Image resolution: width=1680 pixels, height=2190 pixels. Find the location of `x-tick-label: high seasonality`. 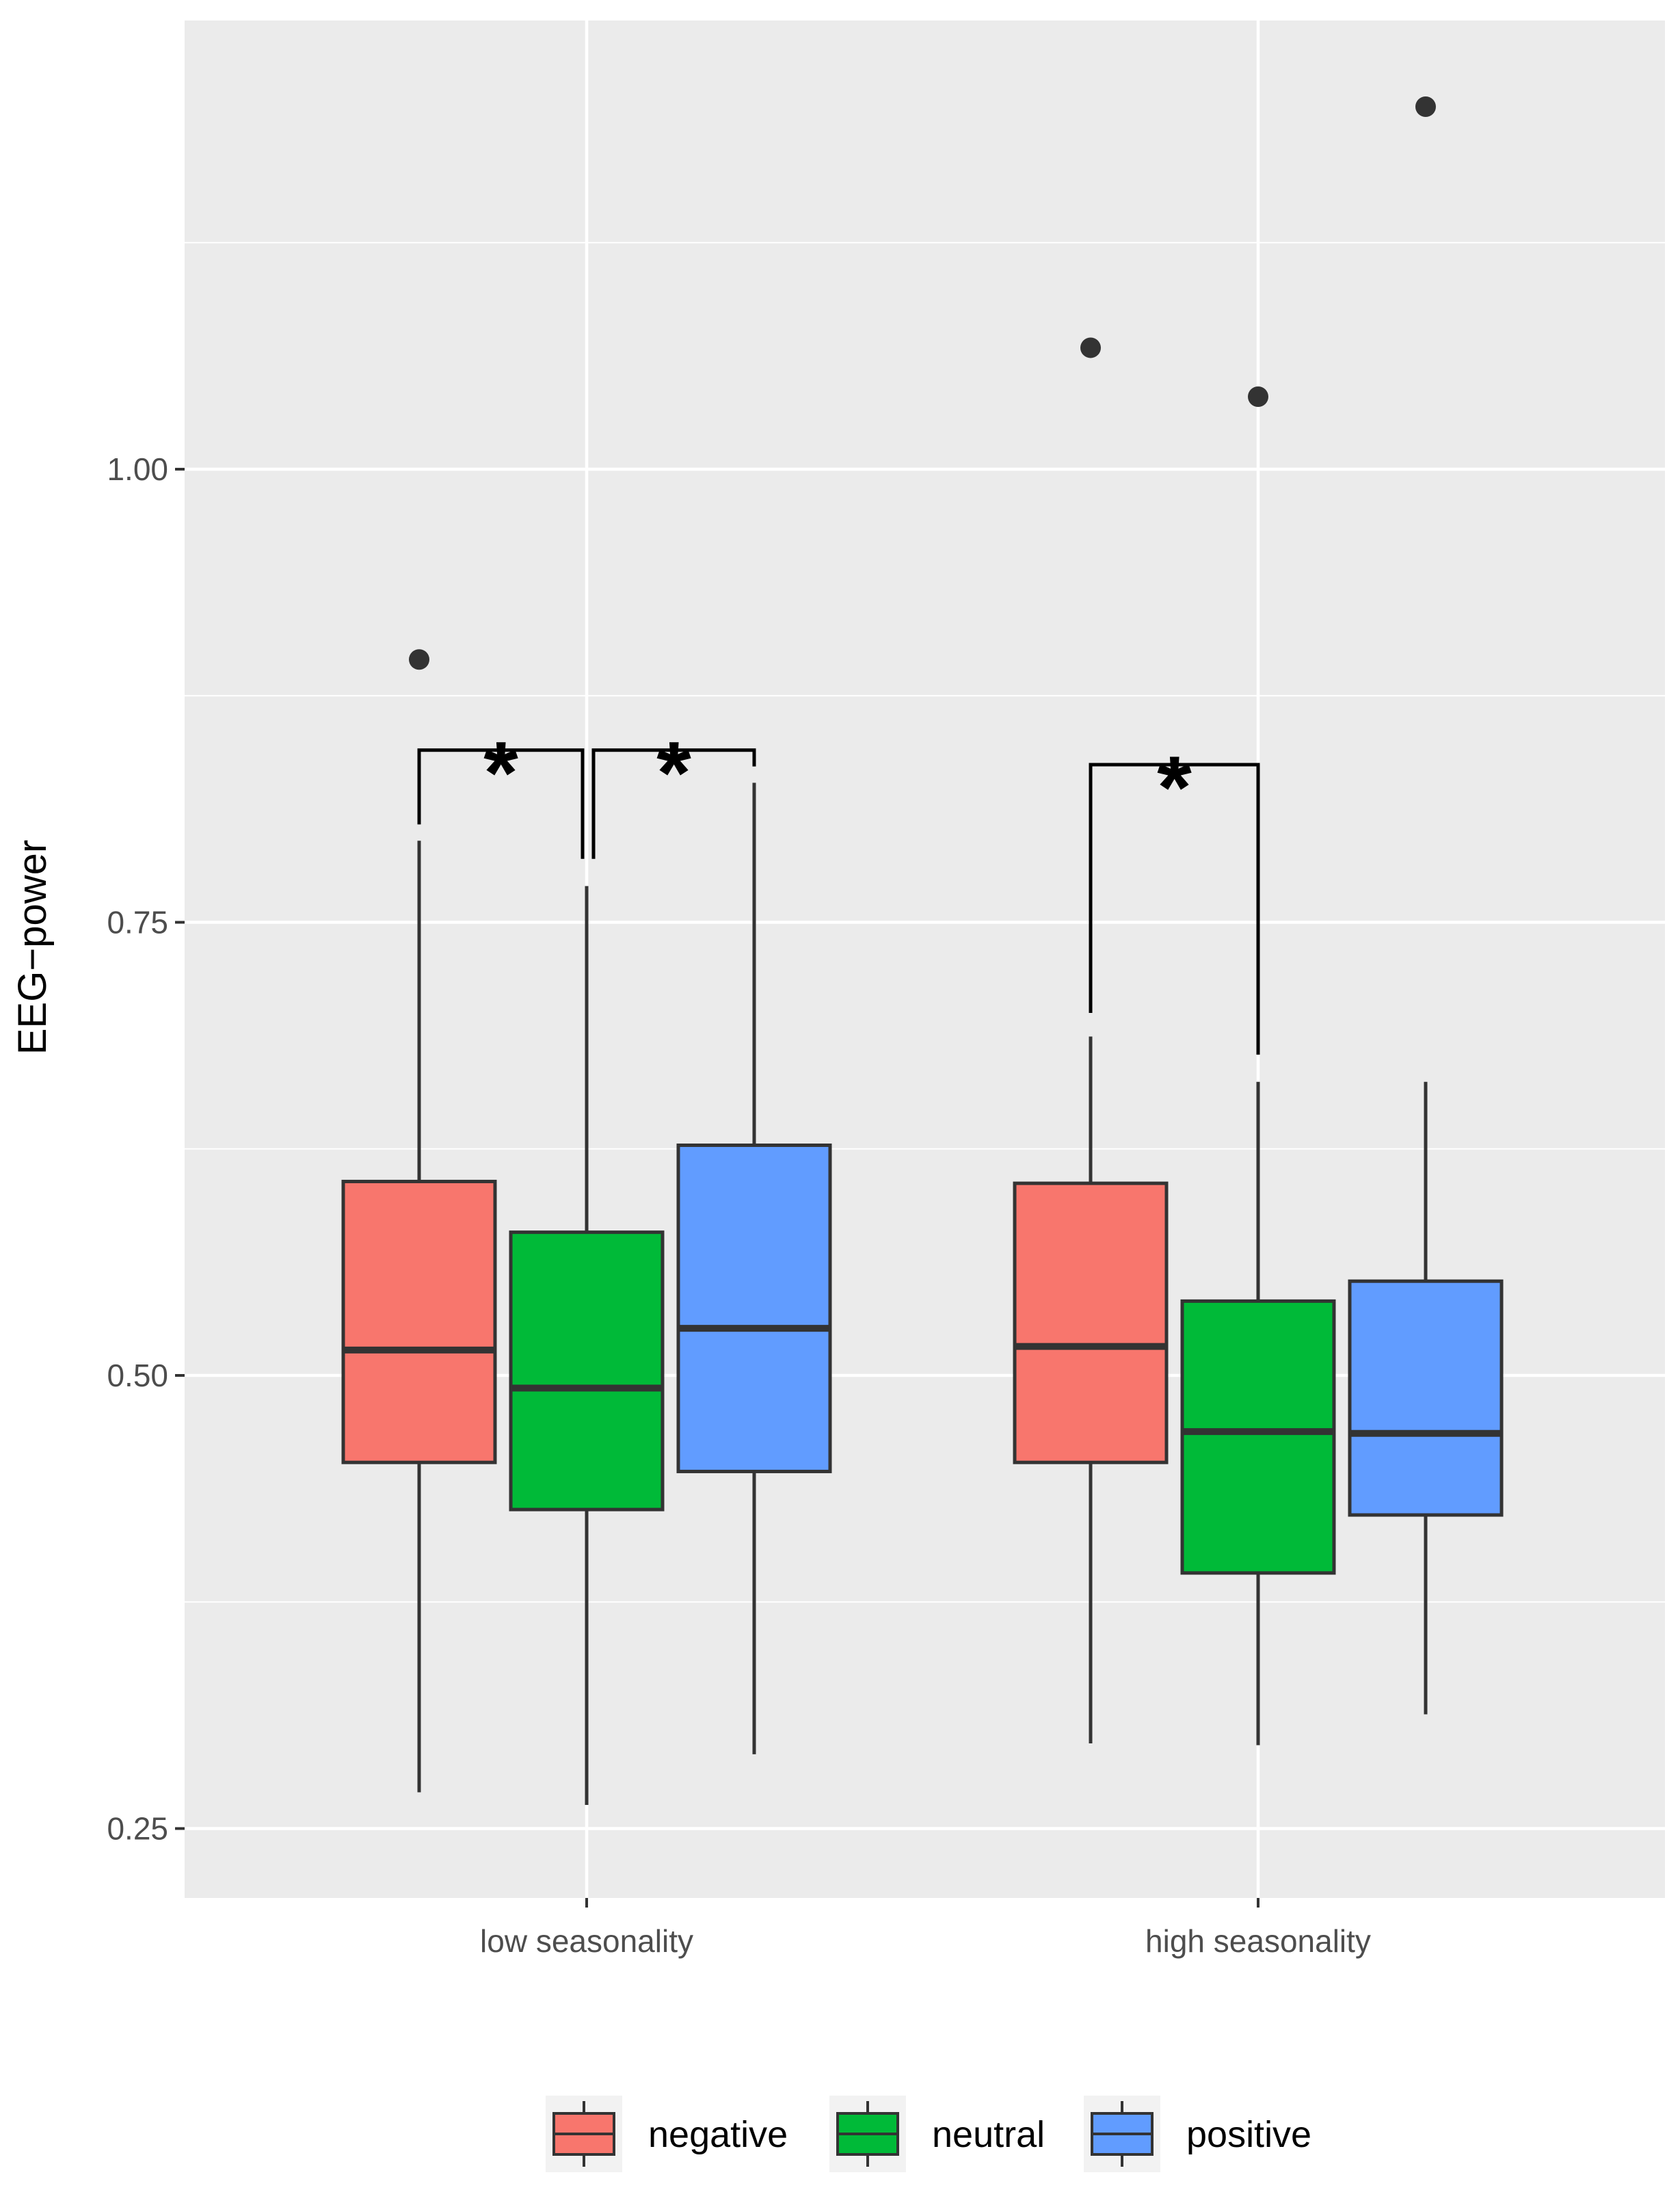

x-tick-label: high seasonality is located at coordinates (1258, 1941).